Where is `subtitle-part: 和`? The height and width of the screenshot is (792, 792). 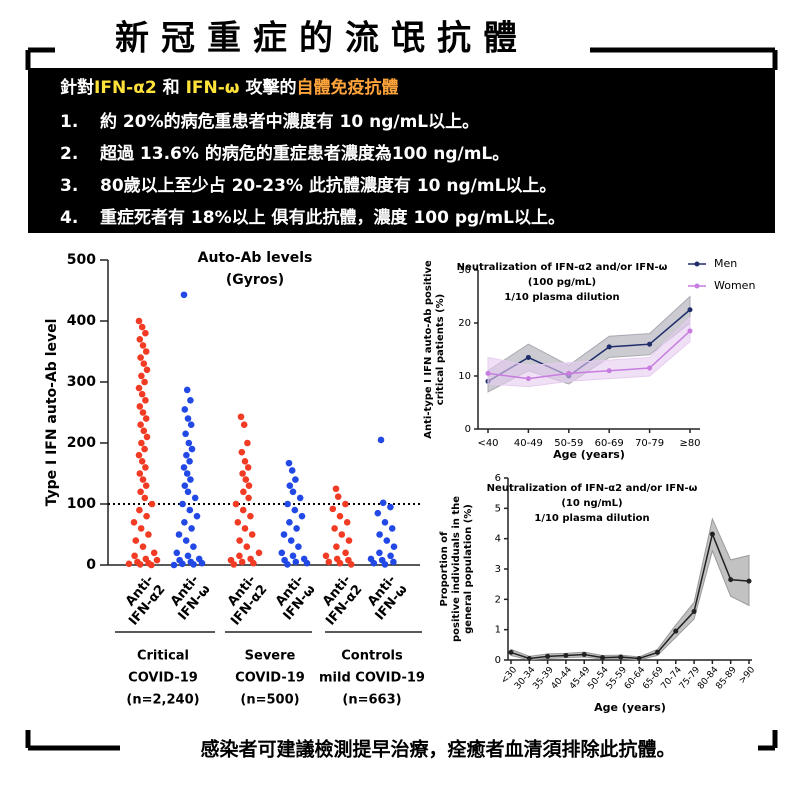
subtitle-part: 和 is located at coordinates (171, 88).